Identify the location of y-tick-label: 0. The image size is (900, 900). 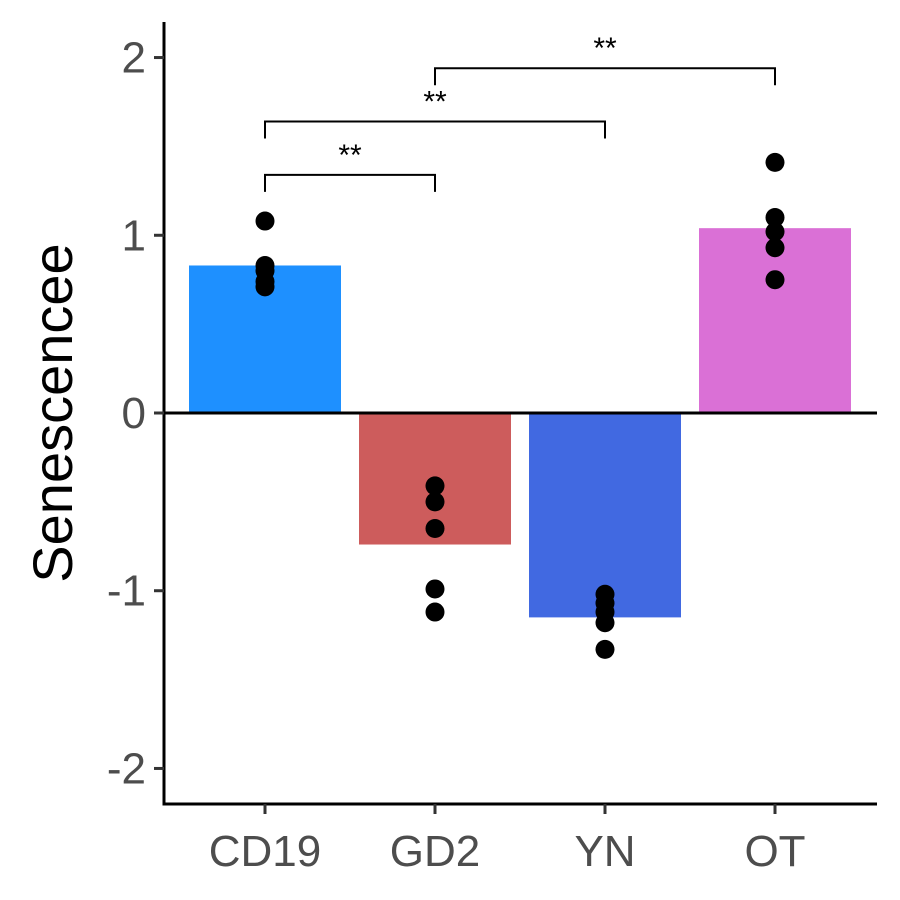
(134, 413).